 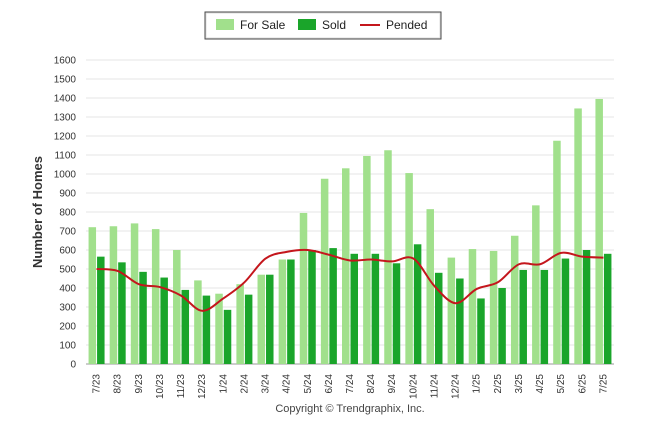 What do you see at coordinates (263, 25) in the screenshot?
I see `legend-label-for-sale: For Sale` at bounding box center [263, 25].